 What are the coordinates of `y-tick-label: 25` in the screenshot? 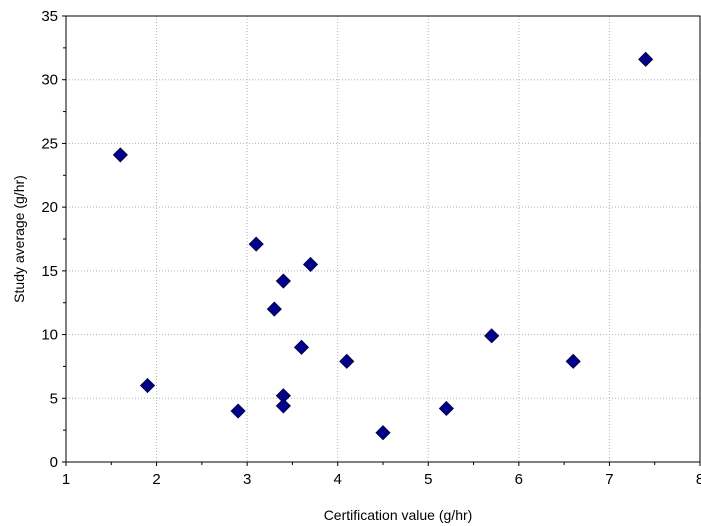 It's located at (49, 143).